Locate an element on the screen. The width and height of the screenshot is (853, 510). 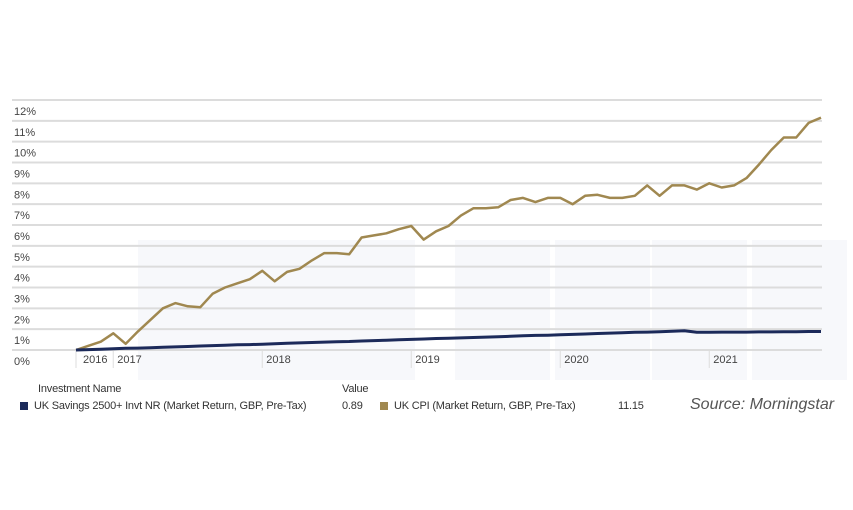
y-tick-label: 5% is located at coordinates (22, 258).